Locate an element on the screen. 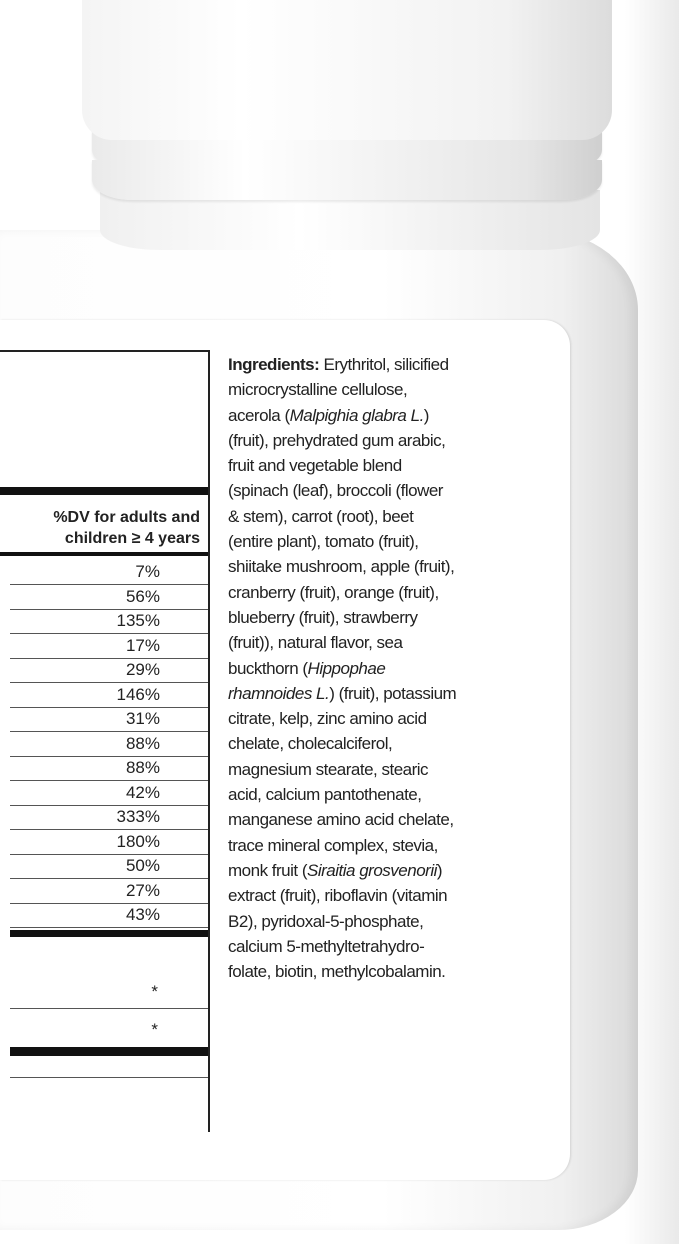 The width and height of the screenshot is (679, 1244). ingredients-segment: Malpighia glabra L. is located at coordinates (357, 415).